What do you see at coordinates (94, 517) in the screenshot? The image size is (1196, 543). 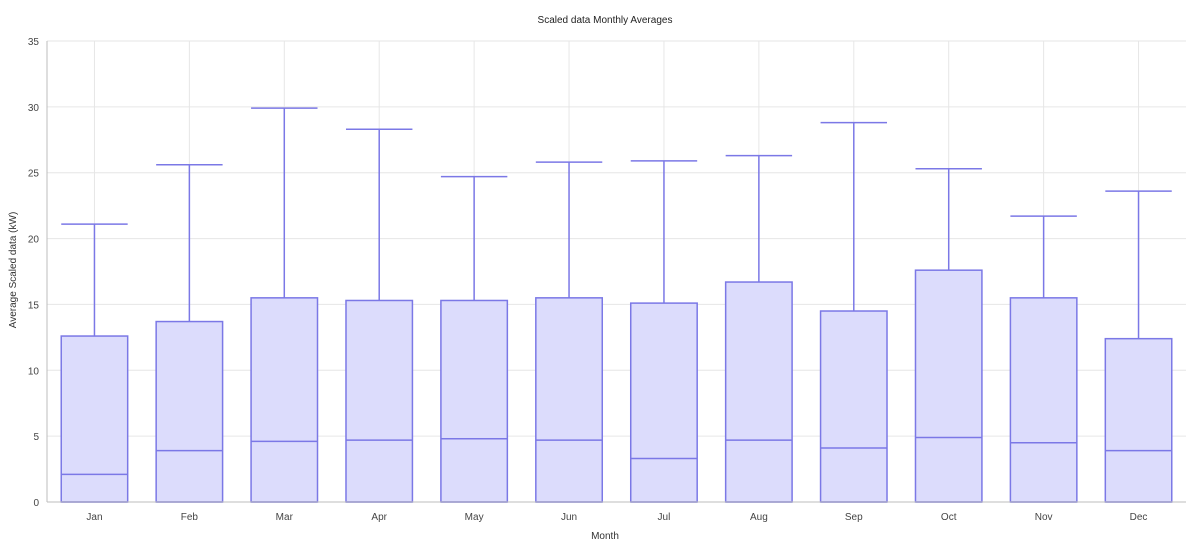 I see `x-tick-label: Jan` at bounding box center [94, 517].